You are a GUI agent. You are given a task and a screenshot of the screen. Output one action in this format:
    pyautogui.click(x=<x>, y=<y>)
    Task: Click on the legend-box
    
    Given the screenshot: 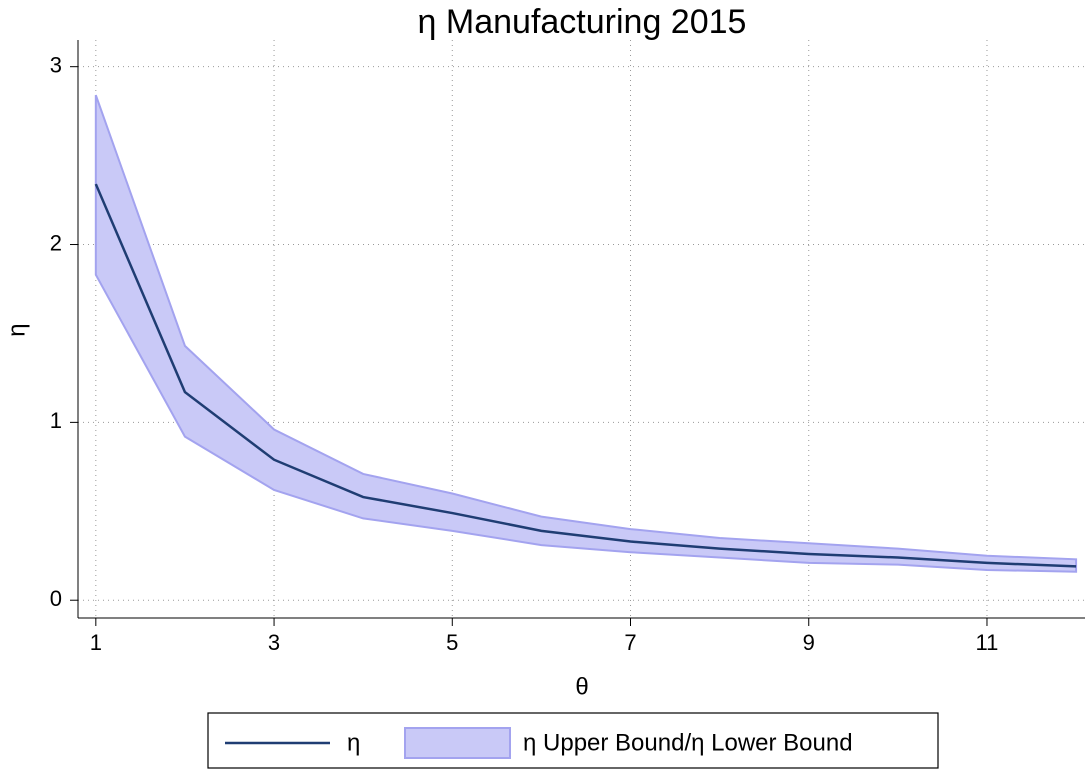 What is the action you would take?
    pyautogui.click(x=573, y=740)
    